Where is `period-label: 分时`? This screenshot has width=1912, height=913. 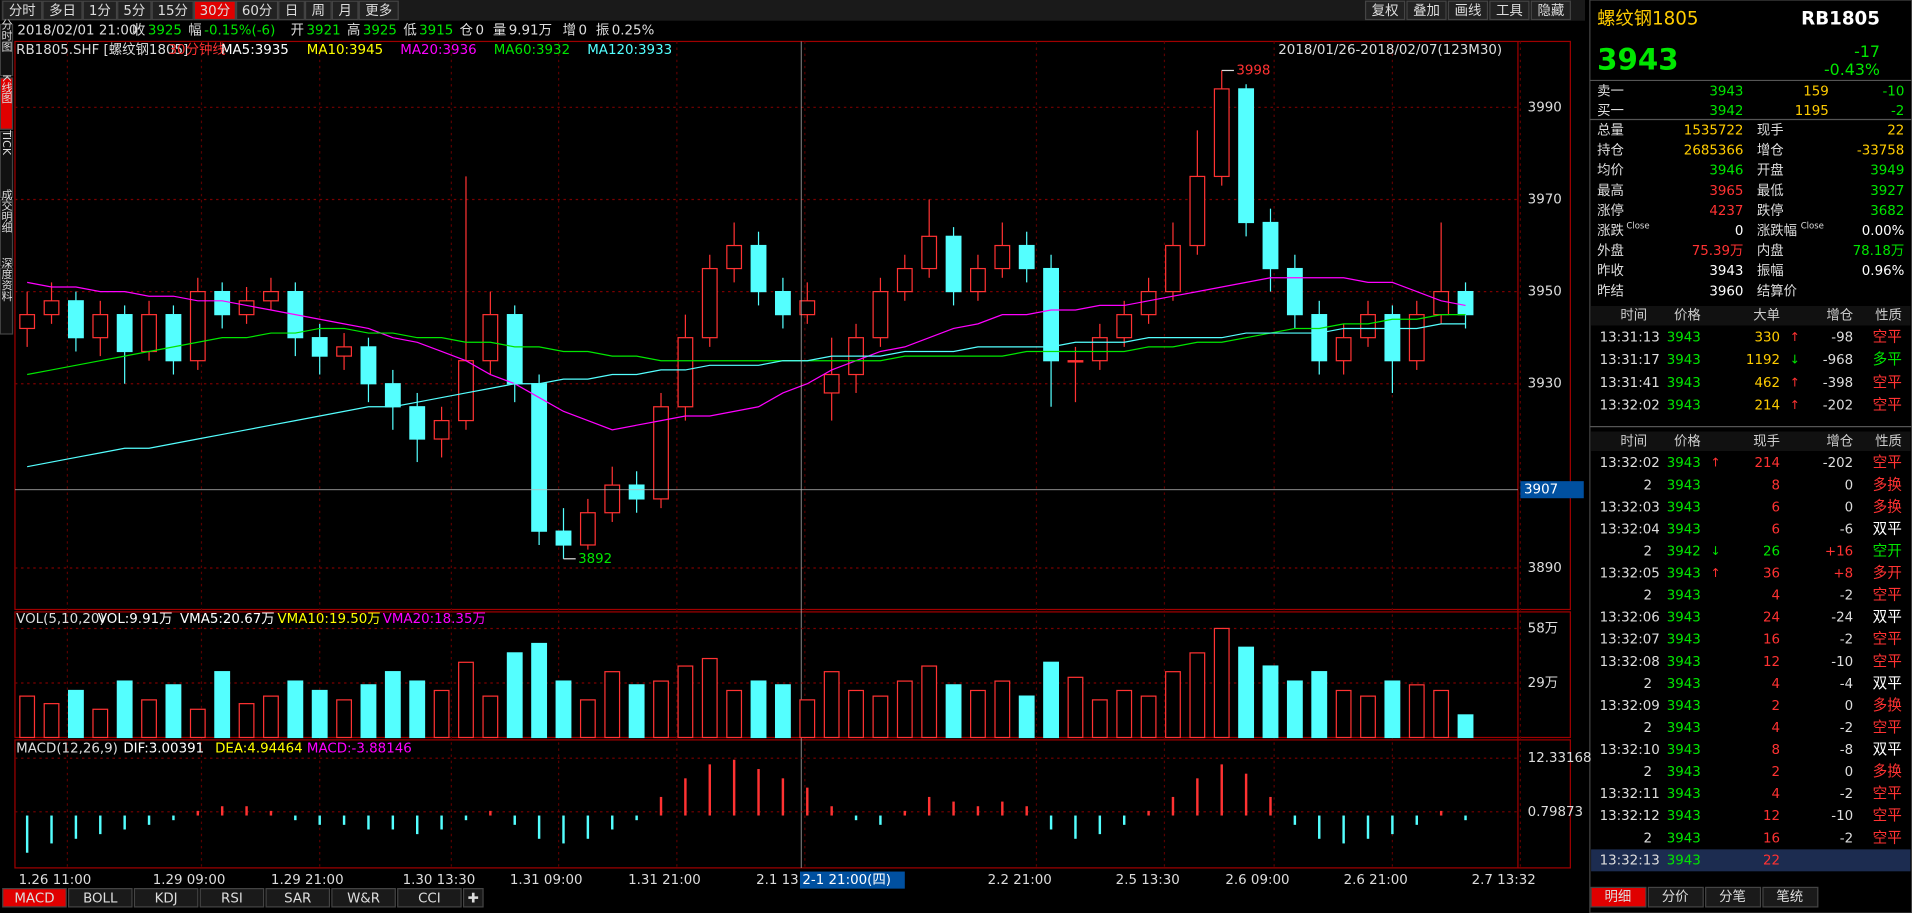
period-label: 分时 is located at coordinates (22, 11).